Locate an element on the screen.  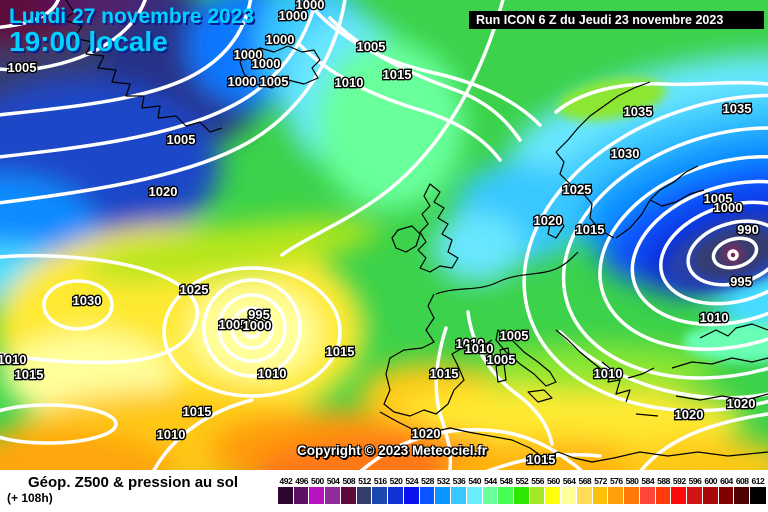
scale-value: 572 is located at coordinates (600, 481).